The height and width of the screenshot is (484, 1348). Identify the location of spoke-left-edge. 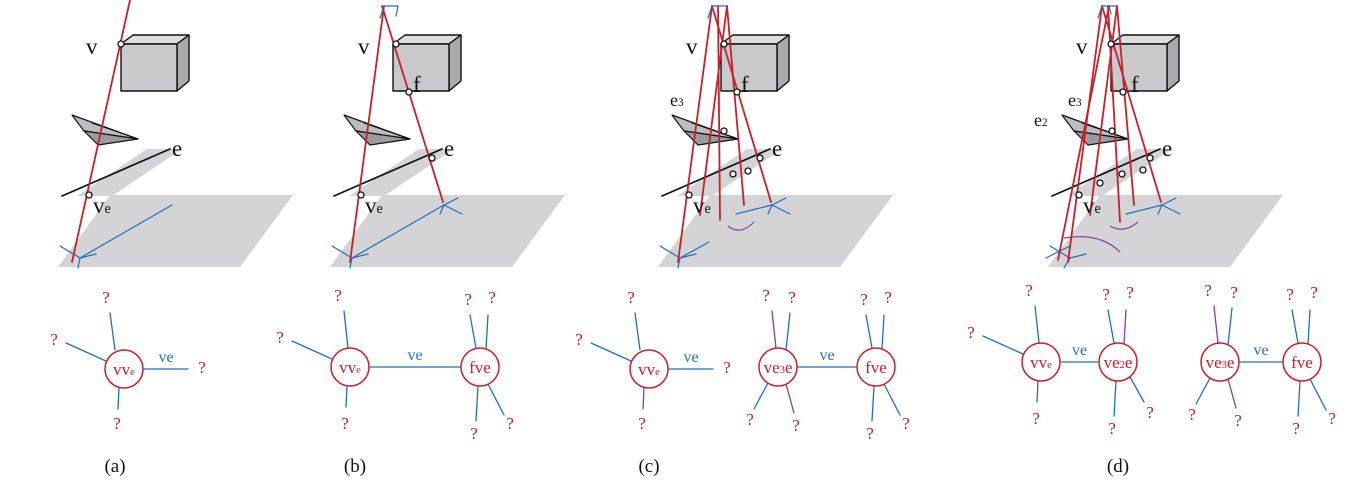
(611, 352).